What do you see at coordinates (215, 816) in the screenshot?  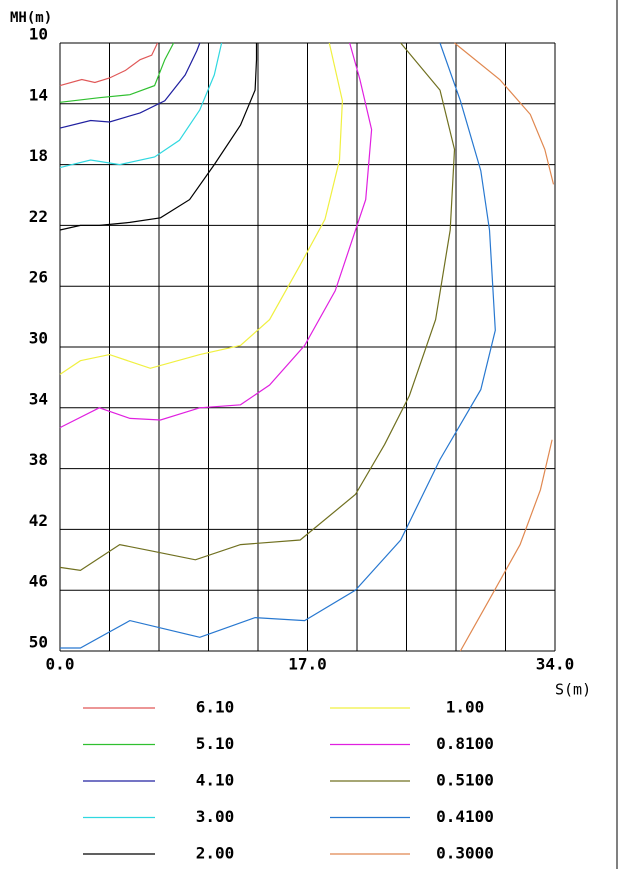 I see `legend-label: 3.00` at bounding box center [215, 816].